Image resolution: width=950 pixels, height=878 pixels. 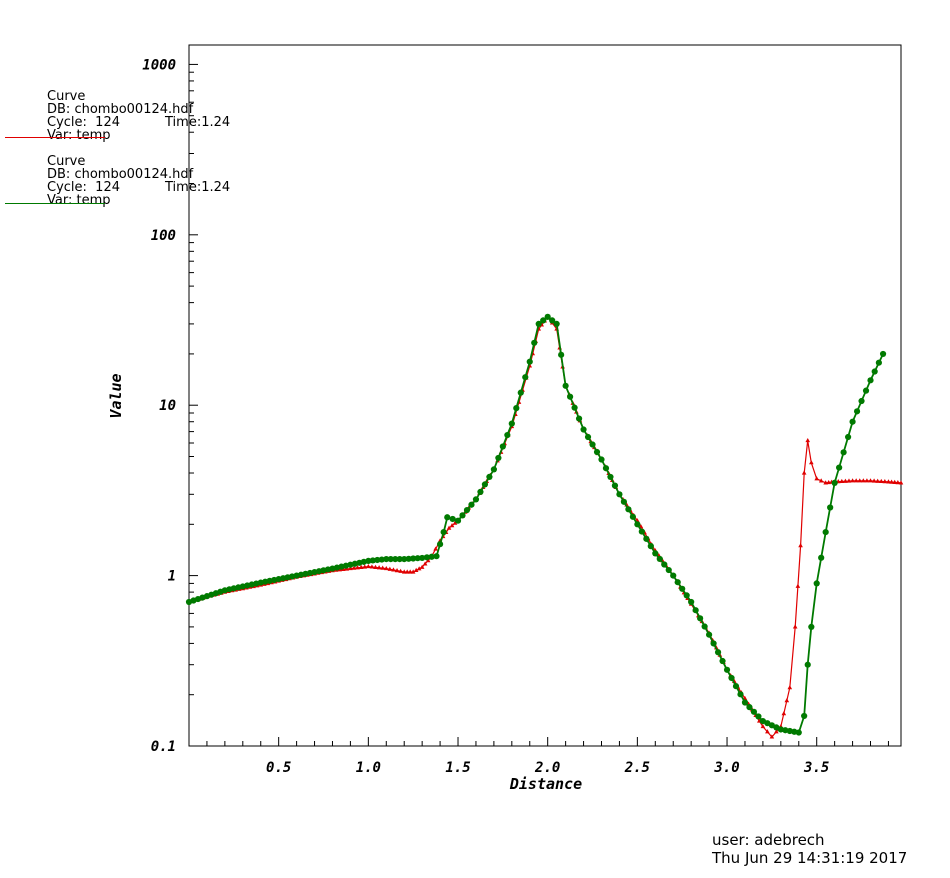 What do you see at coordinates (816, 768) in the screenshot?
I see `x-tick-label: 3.5` at bounding box center [816, 768].